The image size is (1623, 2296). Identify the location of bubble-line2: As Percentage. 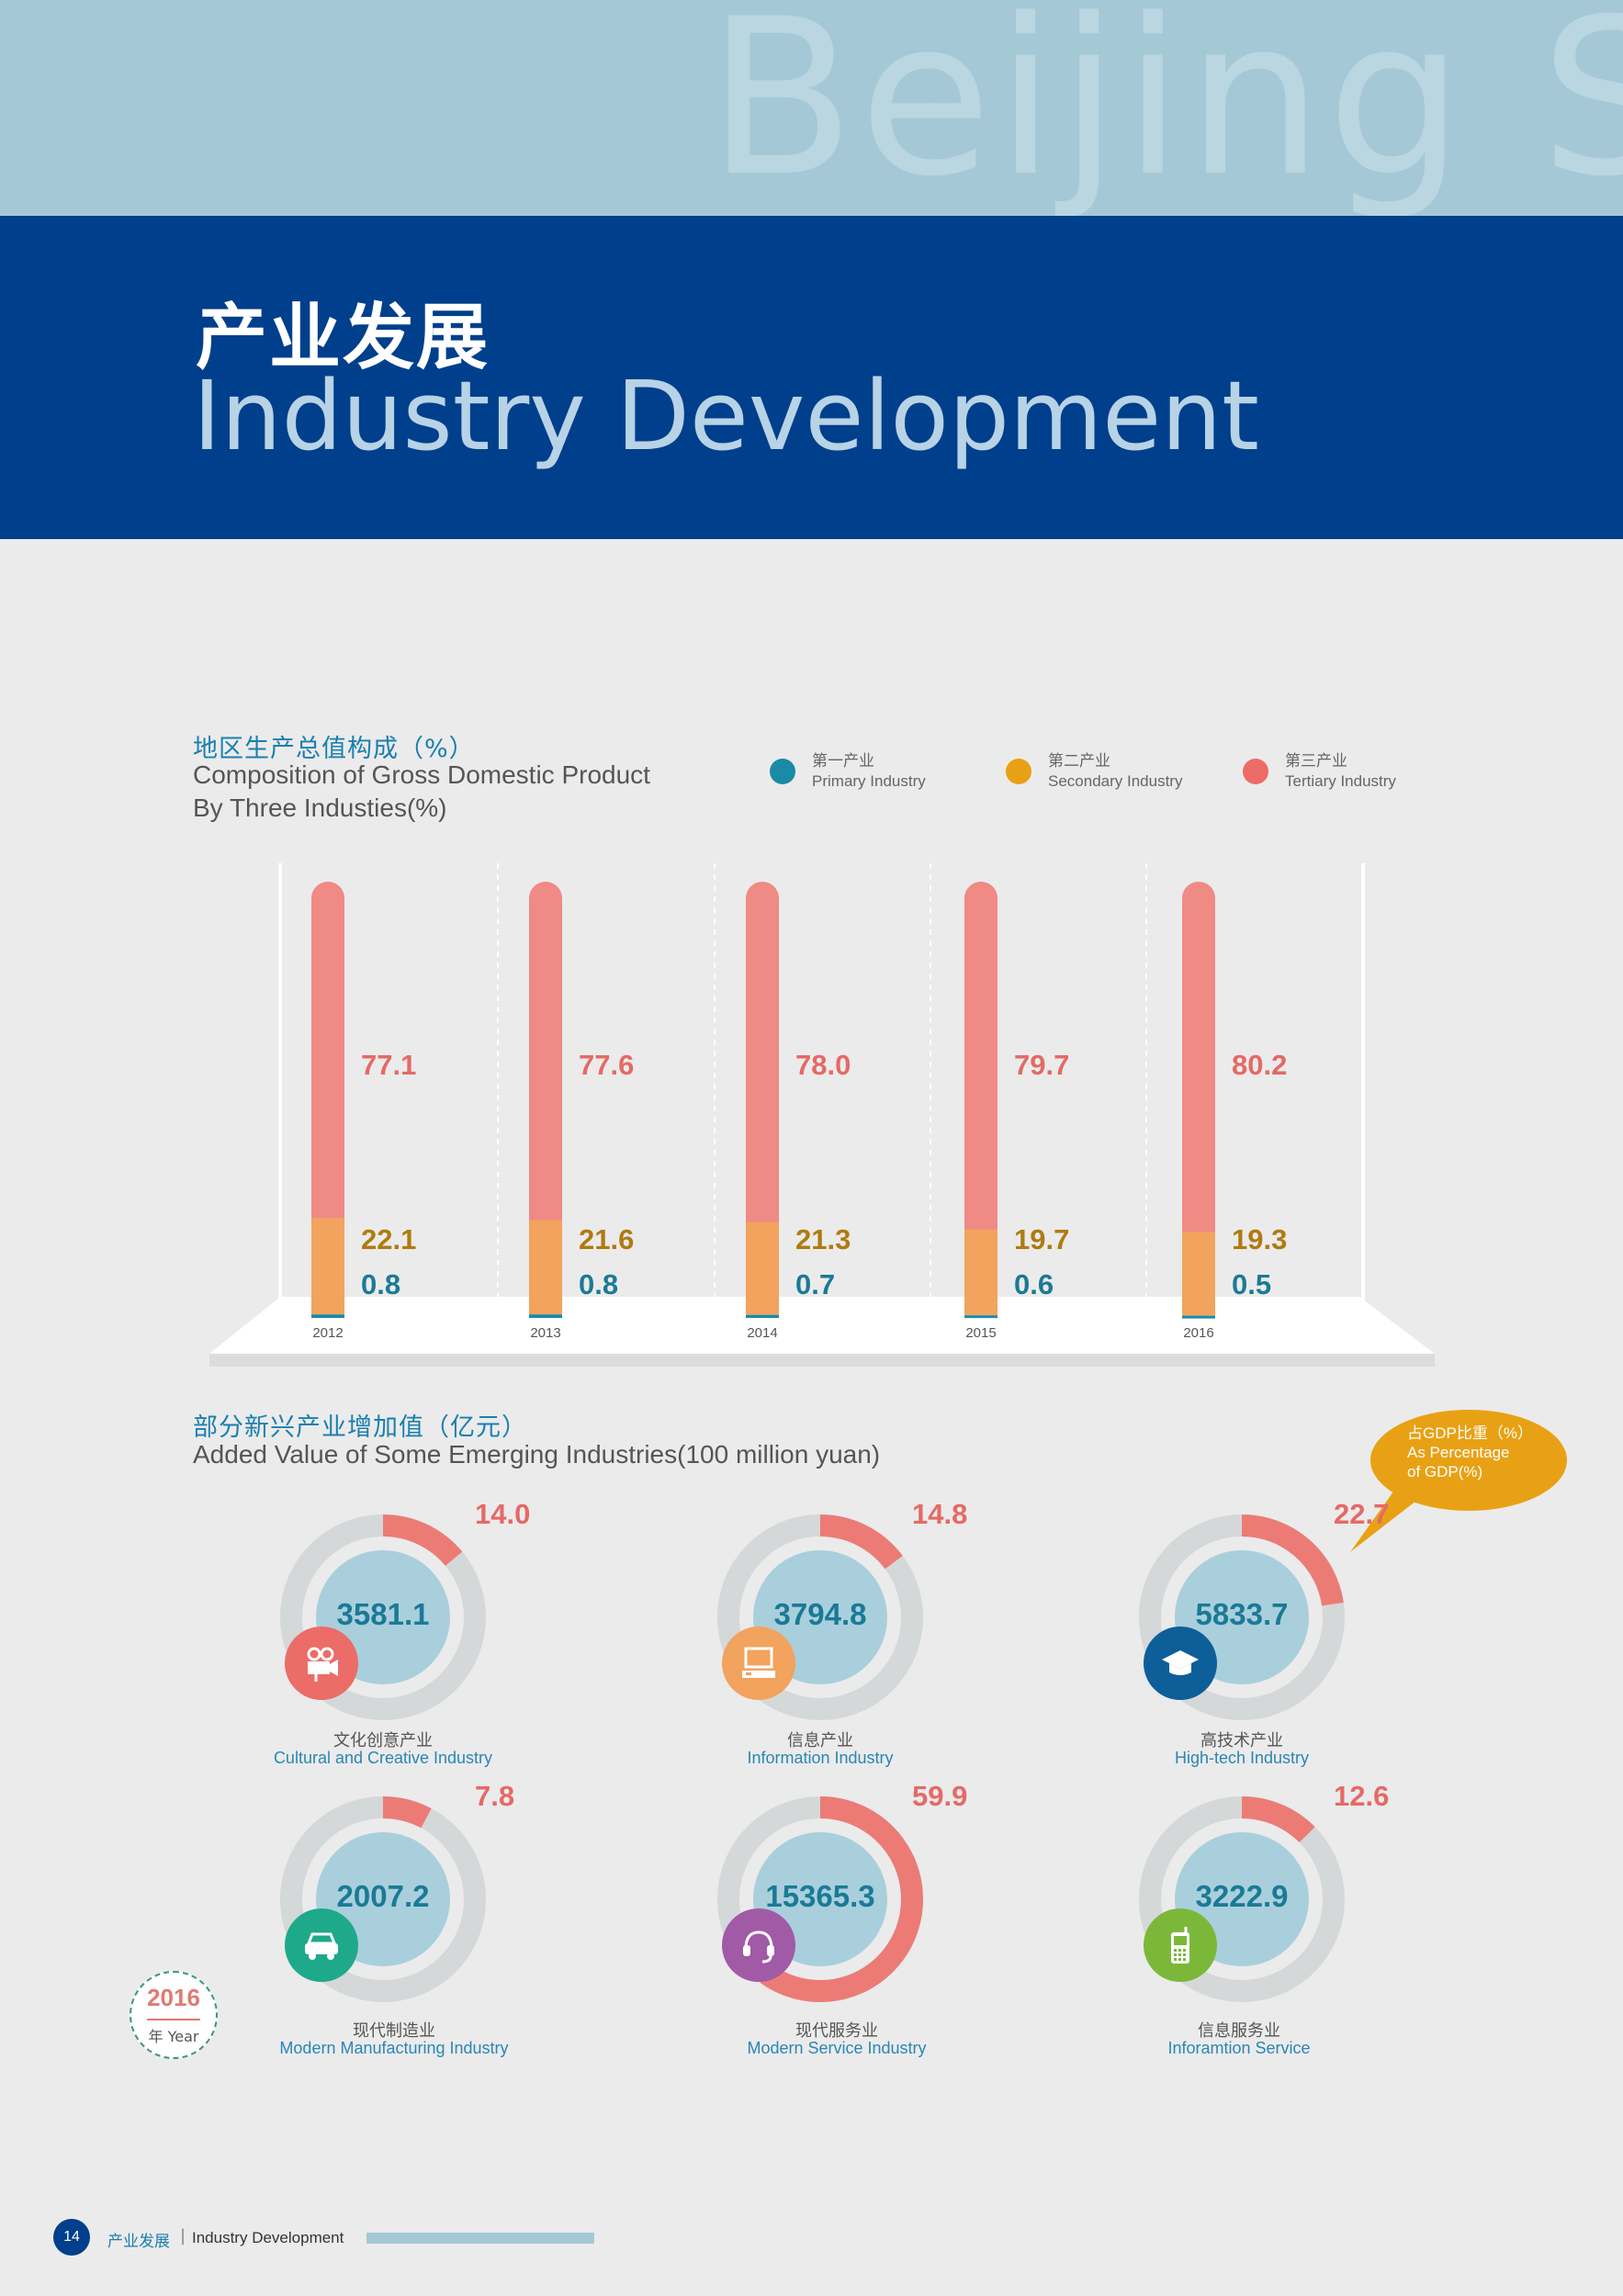
(1458, 1453).